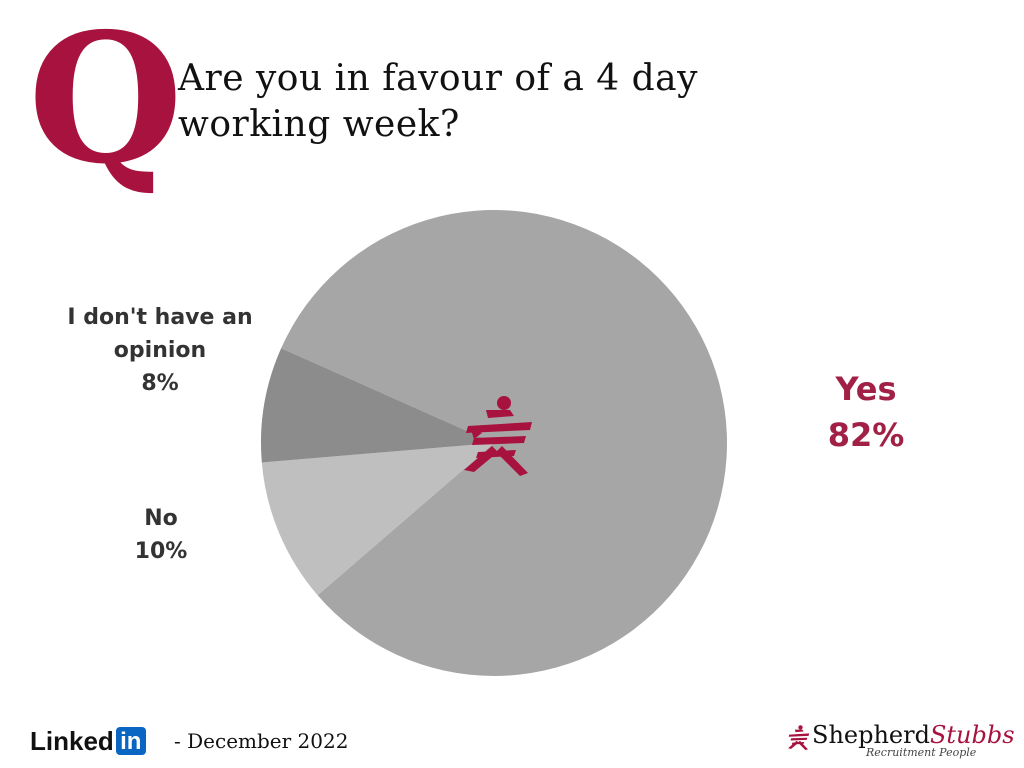  Describe the element at coordinates (130, 741) in the screenshot. I see `linkedin-in-icon: in` at that location.